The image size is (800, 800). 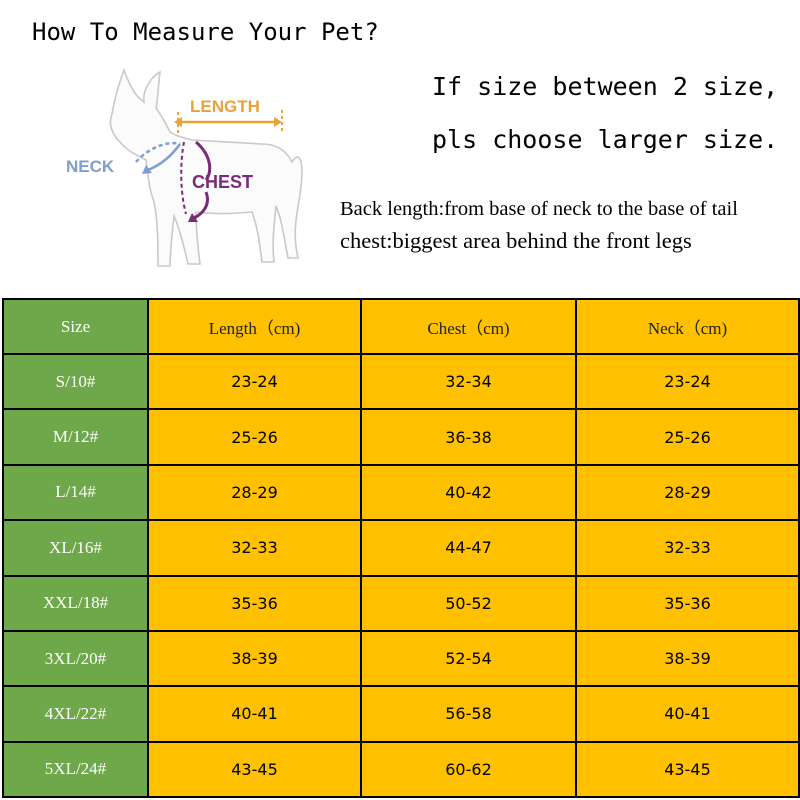 What do you see at coordinates (90, 166) in the screenshot?
I see `neck-label: NECK` at bounding box center [90, 166].